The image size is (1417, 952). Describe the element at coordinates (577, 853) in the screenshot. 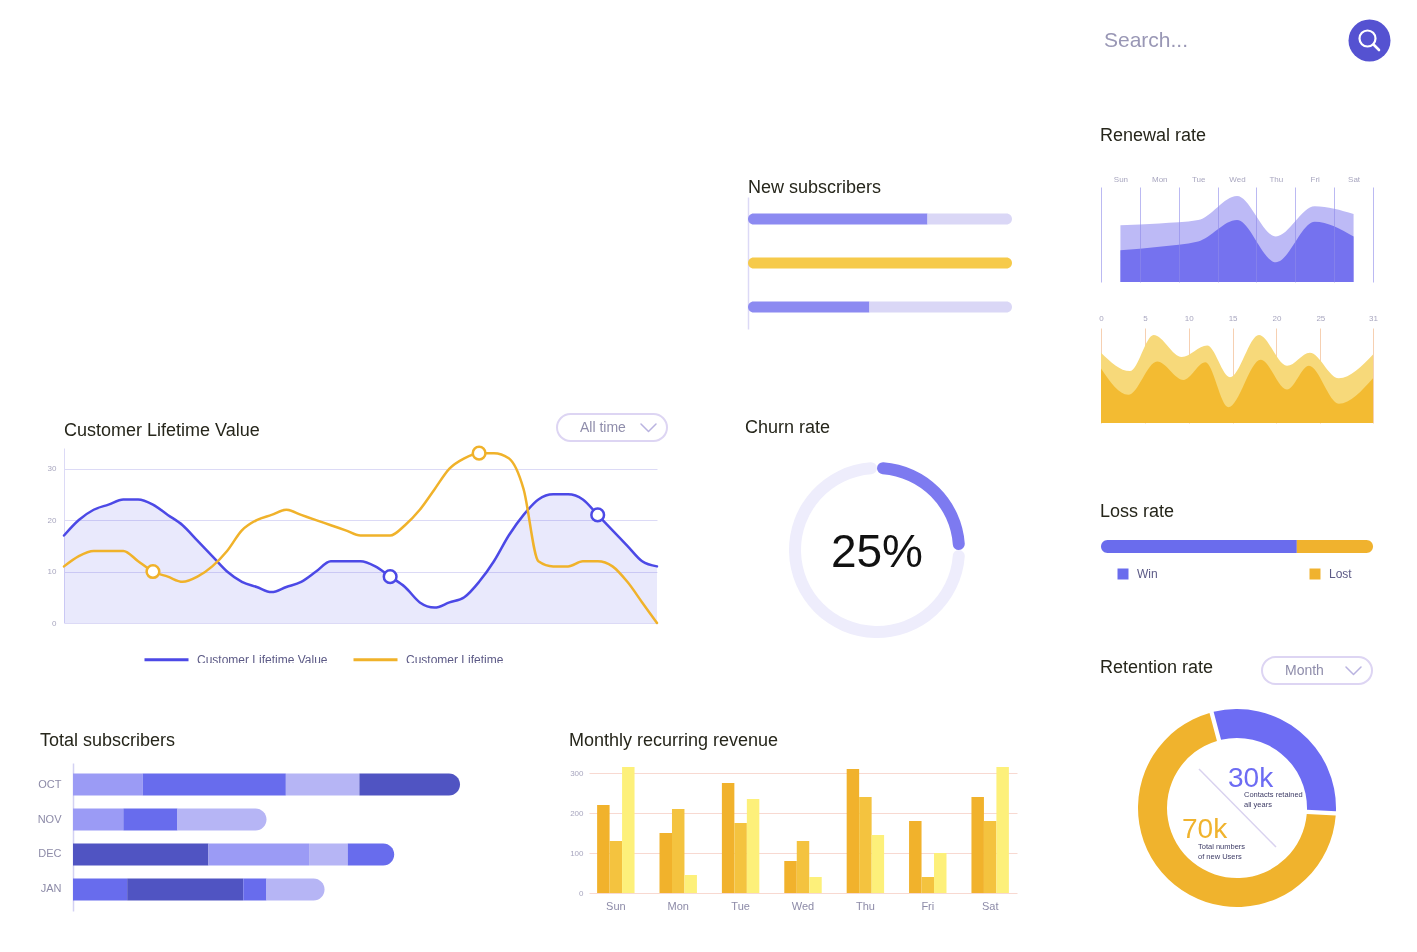

I see `y-tick-label: 100` at that location.